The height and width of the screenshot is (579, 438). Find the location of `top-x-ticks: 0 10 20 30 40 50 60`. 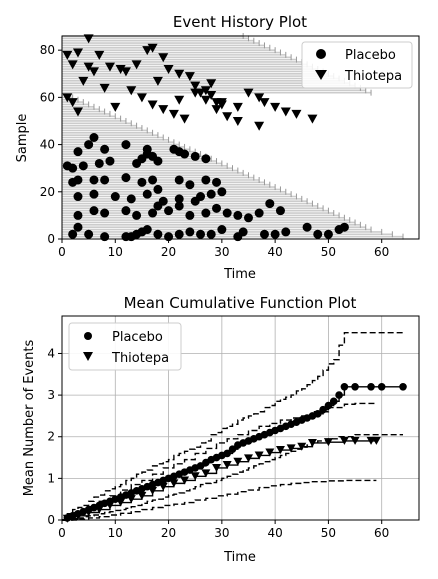

top-x-ticks: 0 10 20 30 40 50 60 is located at coordinates (223, 249).